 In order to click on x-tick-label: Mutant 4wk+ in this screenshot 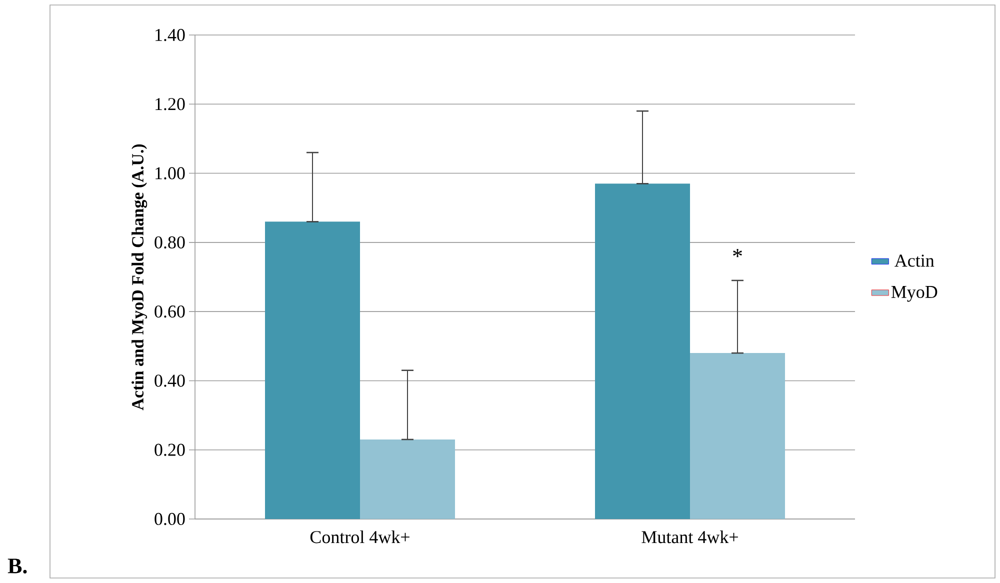, I will do `click(690, 537)`.